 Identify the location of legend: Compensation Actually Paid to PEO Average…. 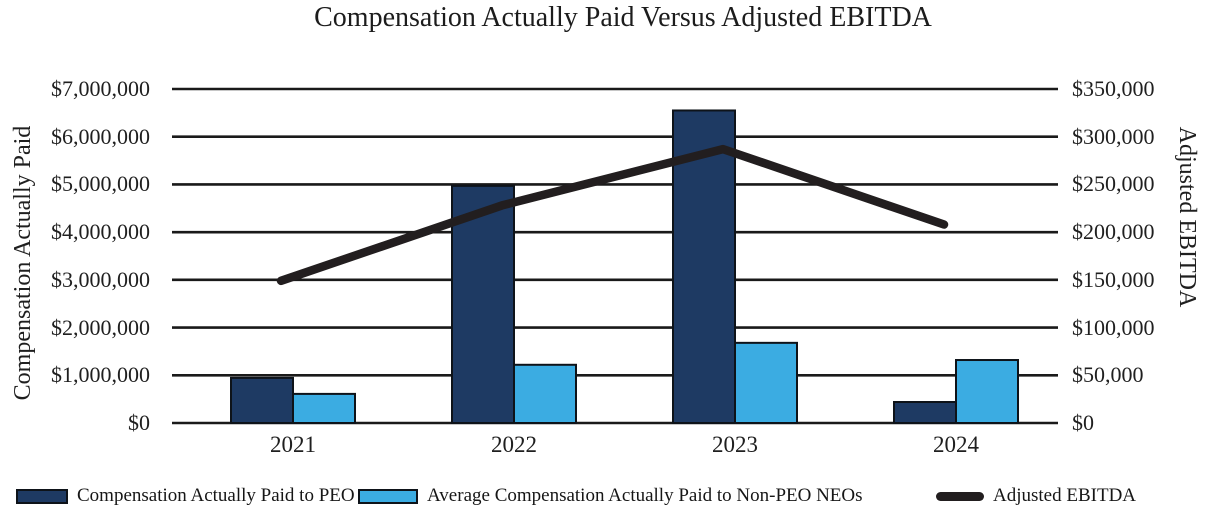
(608, 497).